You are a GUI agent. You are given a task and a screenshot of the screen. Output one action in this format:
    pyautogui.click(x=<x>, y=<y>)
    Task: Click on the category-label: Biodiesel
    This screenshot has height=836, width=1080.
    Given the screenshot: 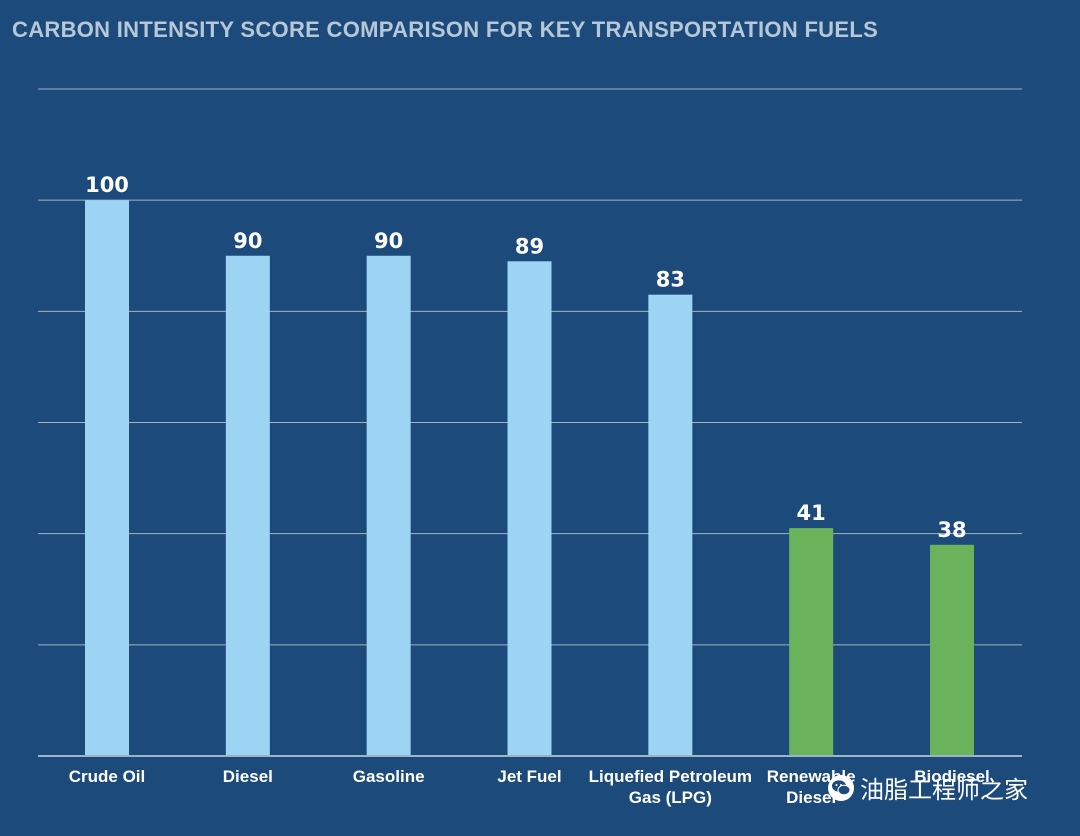 What is the action you would take?
    pyautogui.click(x=952, y=776)
    